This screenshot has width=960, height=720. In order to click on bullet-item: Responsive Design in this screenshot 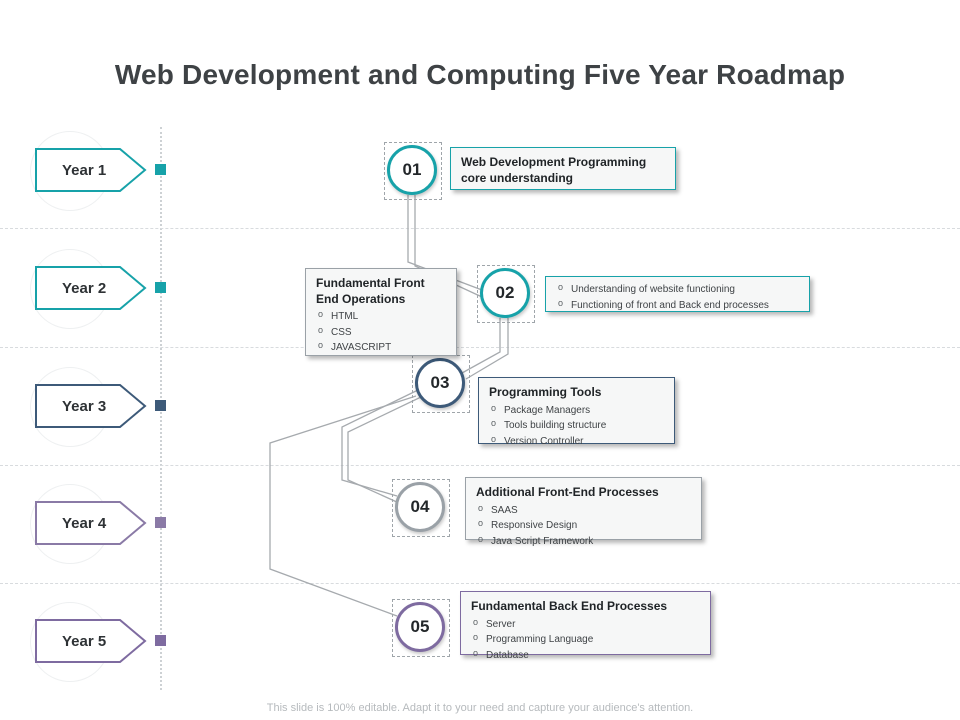, I will do `click(583, 525)`.